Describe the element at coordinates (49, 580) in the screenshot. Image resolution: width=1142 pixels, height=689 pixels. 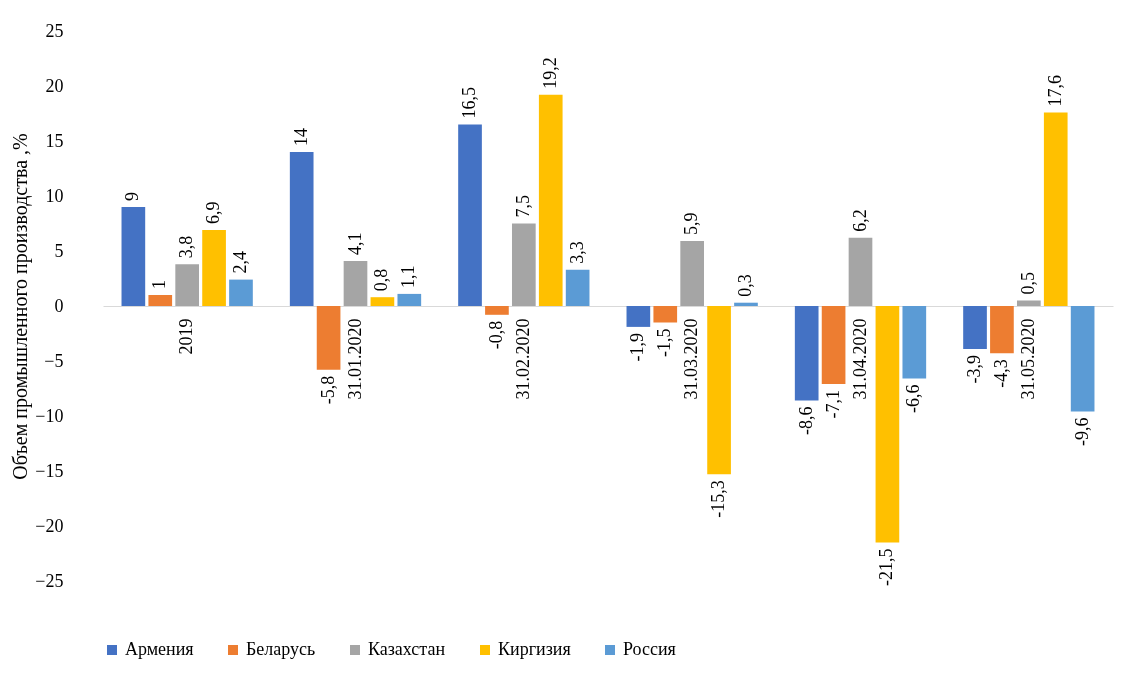
I see `y-tick-label: −25` at that location.